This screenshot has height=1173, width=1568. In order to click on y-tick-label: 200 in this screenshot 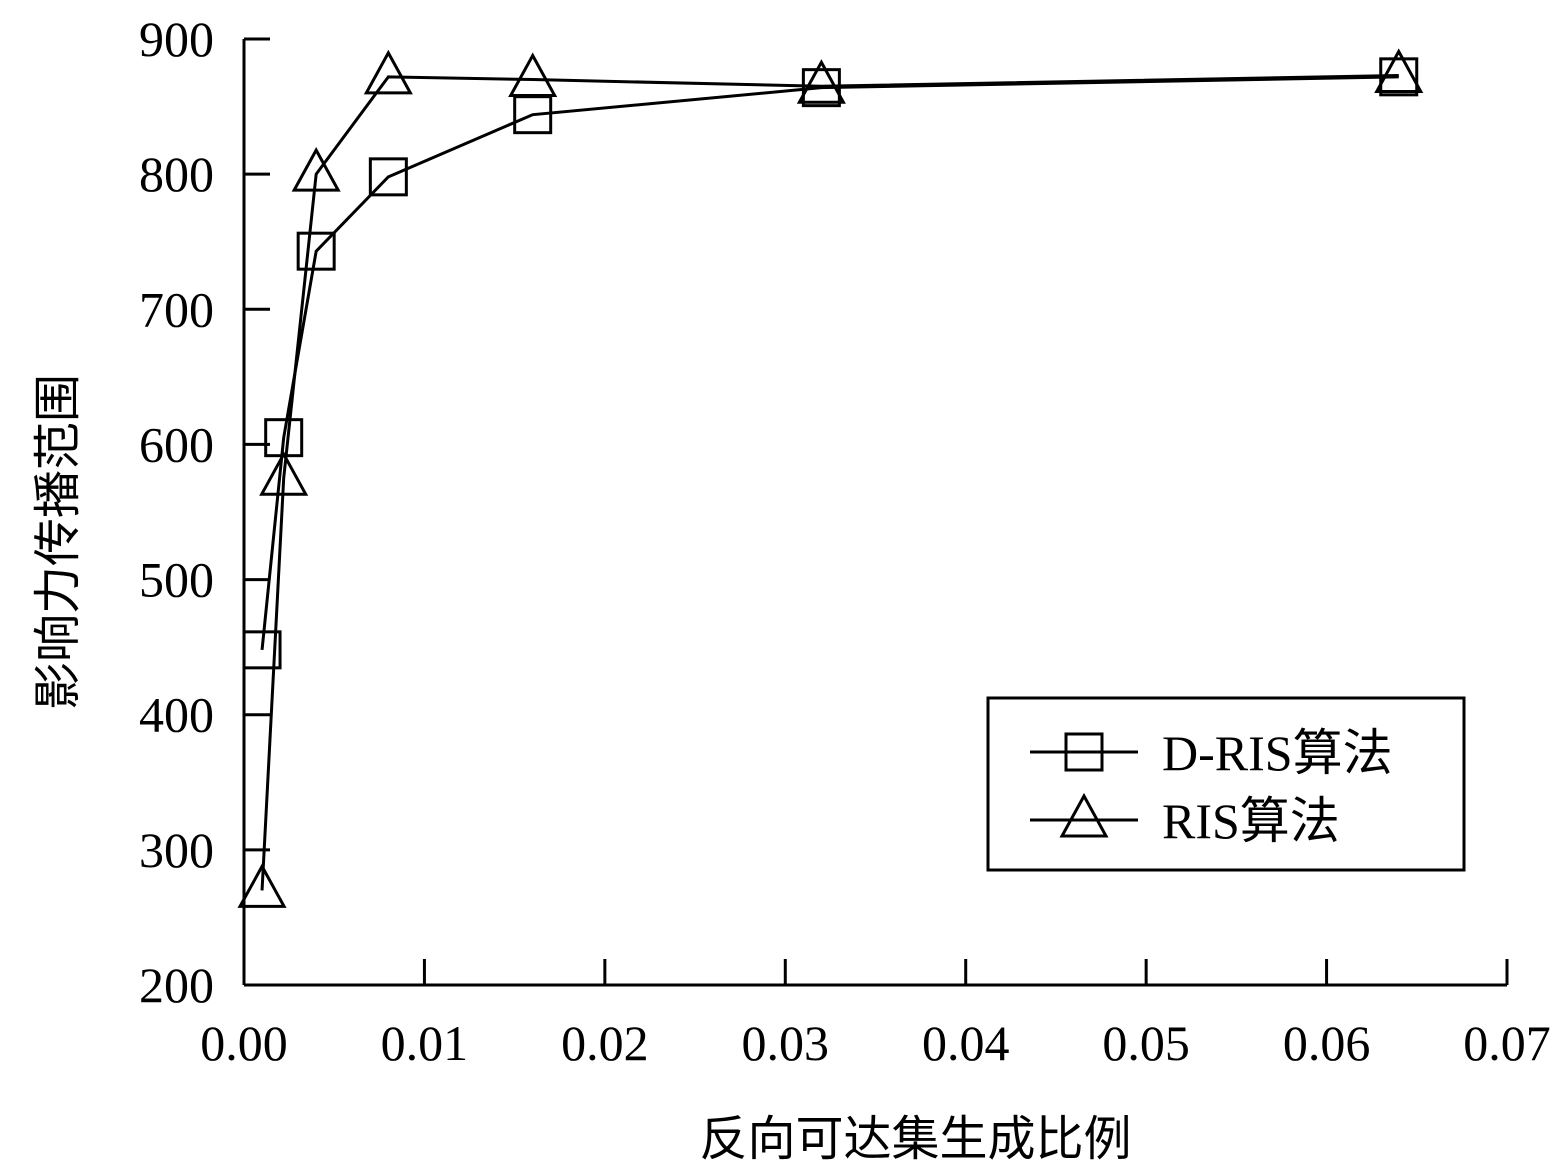, I will do `click(176, 985)`.